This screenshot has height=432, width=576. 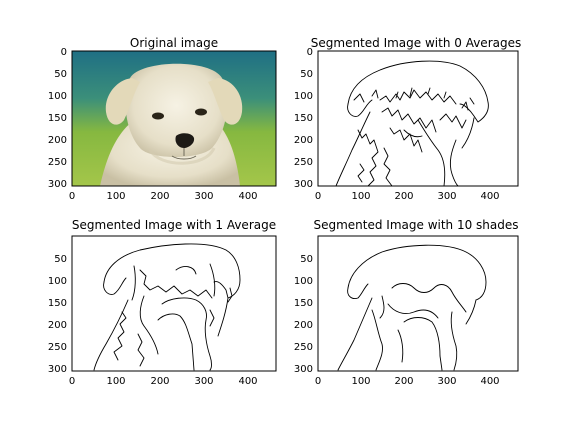 I want to click on puppy-photo, so click(x=174, y=118).